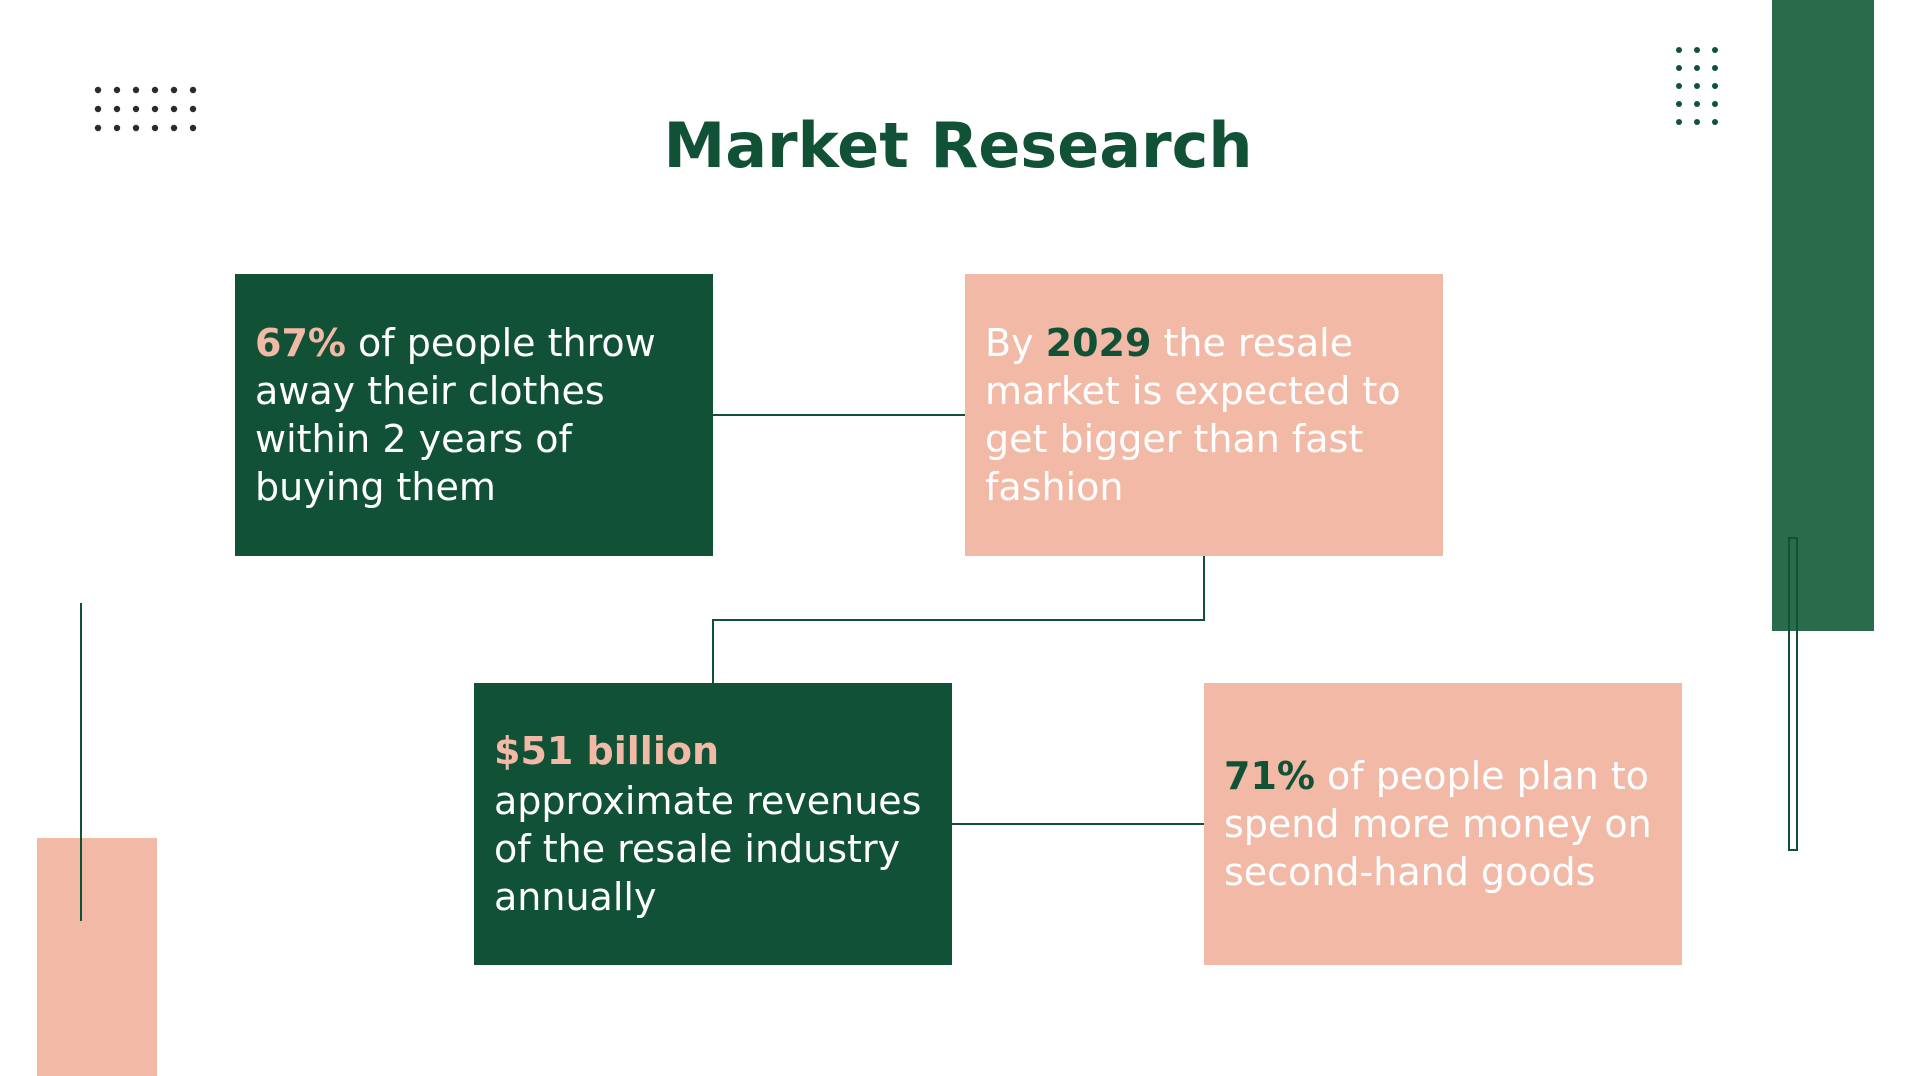 Image resolution: width=1916 pixels, height=1076 pixels. What do you see at coordinates (1098, 343) in the screenshot?
I see `stat-highlight: 2029` at bounding box center [1098, 343].